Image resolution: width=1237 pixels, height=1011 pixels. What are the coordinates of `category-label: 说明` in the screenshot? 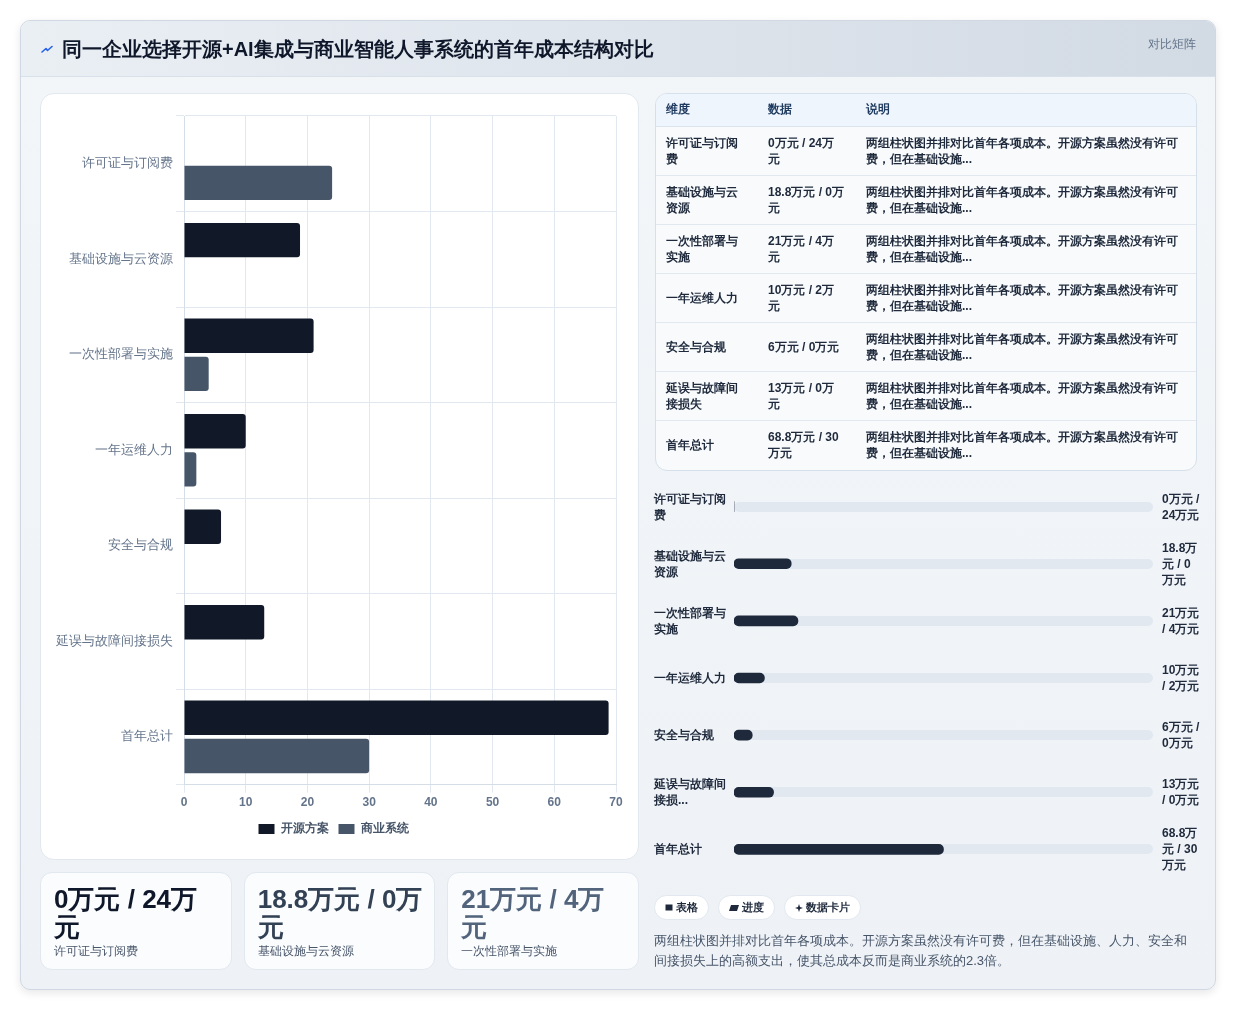 It's located at (1026, 110).